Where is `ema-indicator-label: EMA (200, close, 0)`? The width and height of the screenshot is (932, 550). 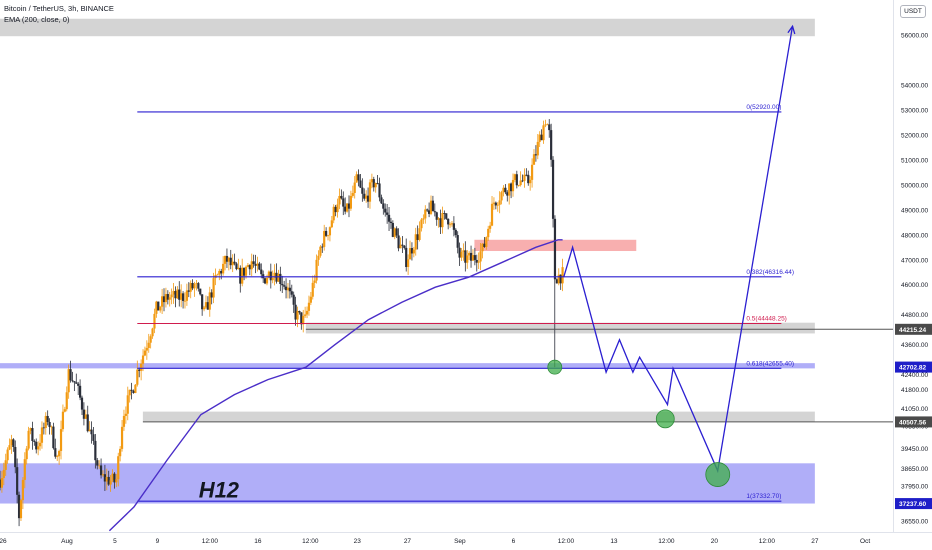 ema-indicator-label: EMA (200, close, 0) is located at coordinates (37, 19).